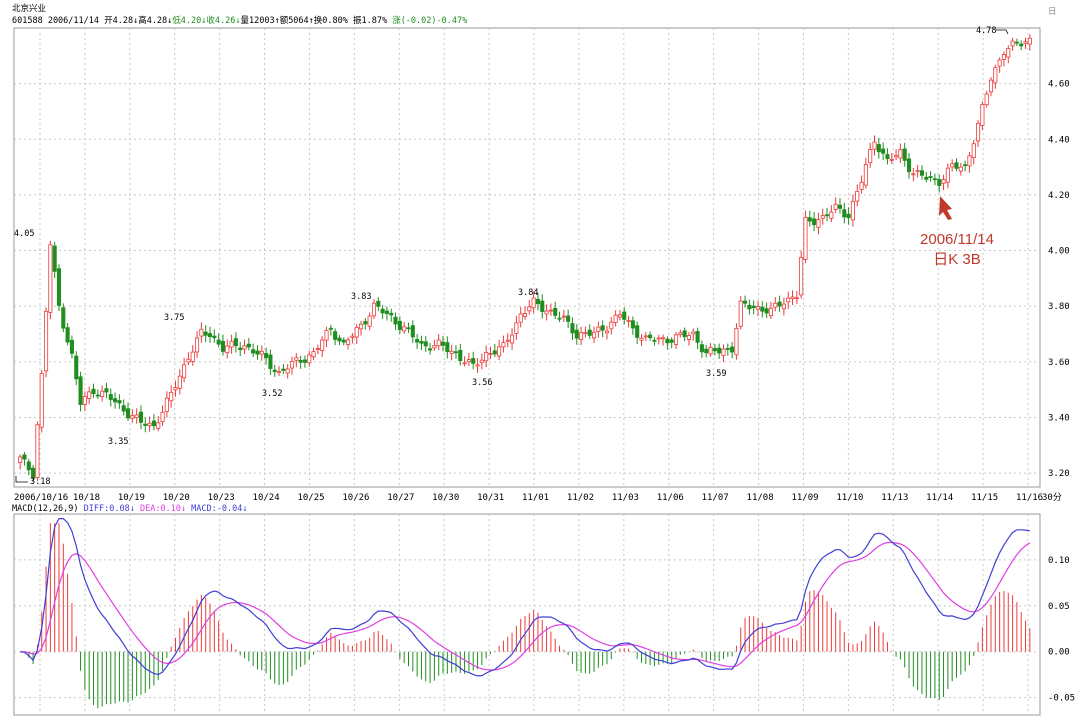 Image resolution: width=1080 pixels, height=716 pixels. I want to click on y-tick-label: 4.40, so click(1059, 140).